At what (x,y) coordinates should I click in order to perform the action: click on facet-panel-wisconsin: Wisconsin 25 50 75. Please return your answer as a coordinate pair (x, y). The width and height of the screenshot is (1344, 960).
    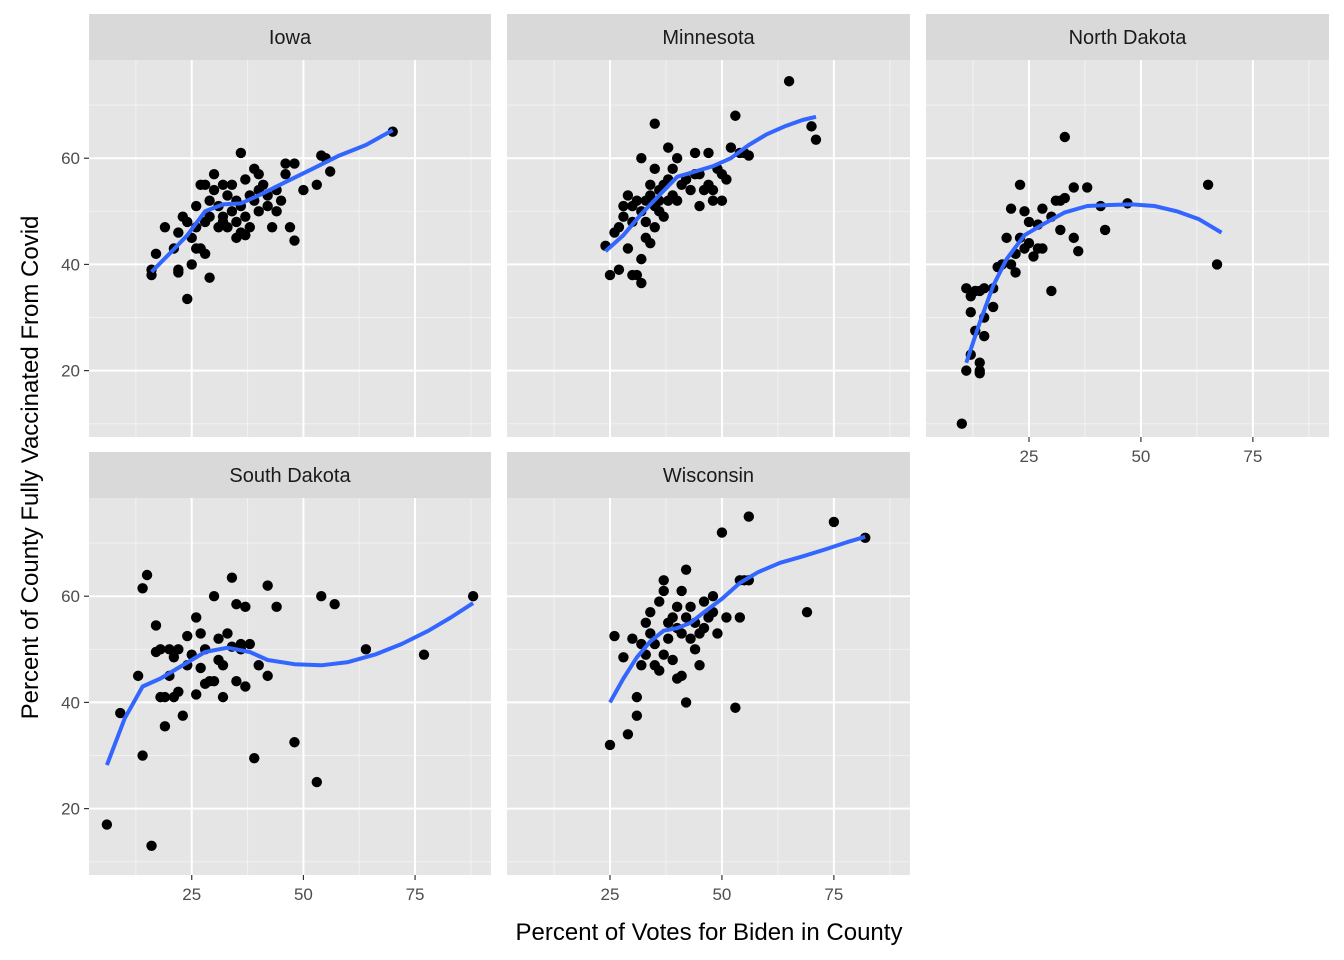
    Looking at the image, I should click on (708, 678).